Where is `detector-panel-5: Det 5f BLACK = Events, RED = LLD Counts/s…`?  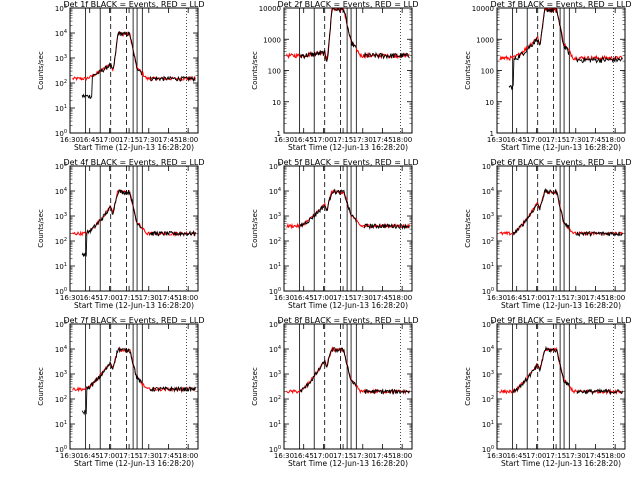 detector-panel-5: Det 5f BLACK = Events, RED = LLD Counts/s… is located at coordinates (335, 234).